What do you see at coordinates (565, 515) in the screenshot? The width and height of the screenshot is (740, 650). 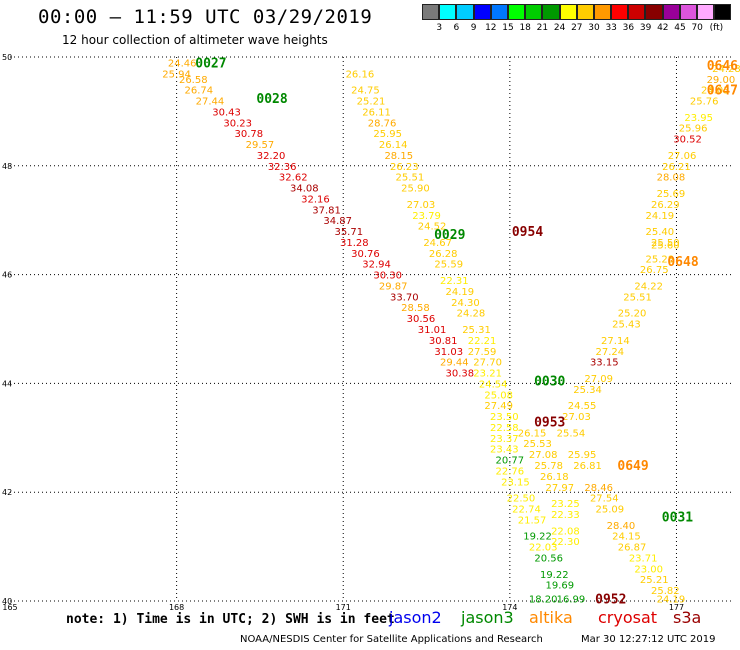 I see `data-point-label: 22.33` at bounding box center [565, 515].